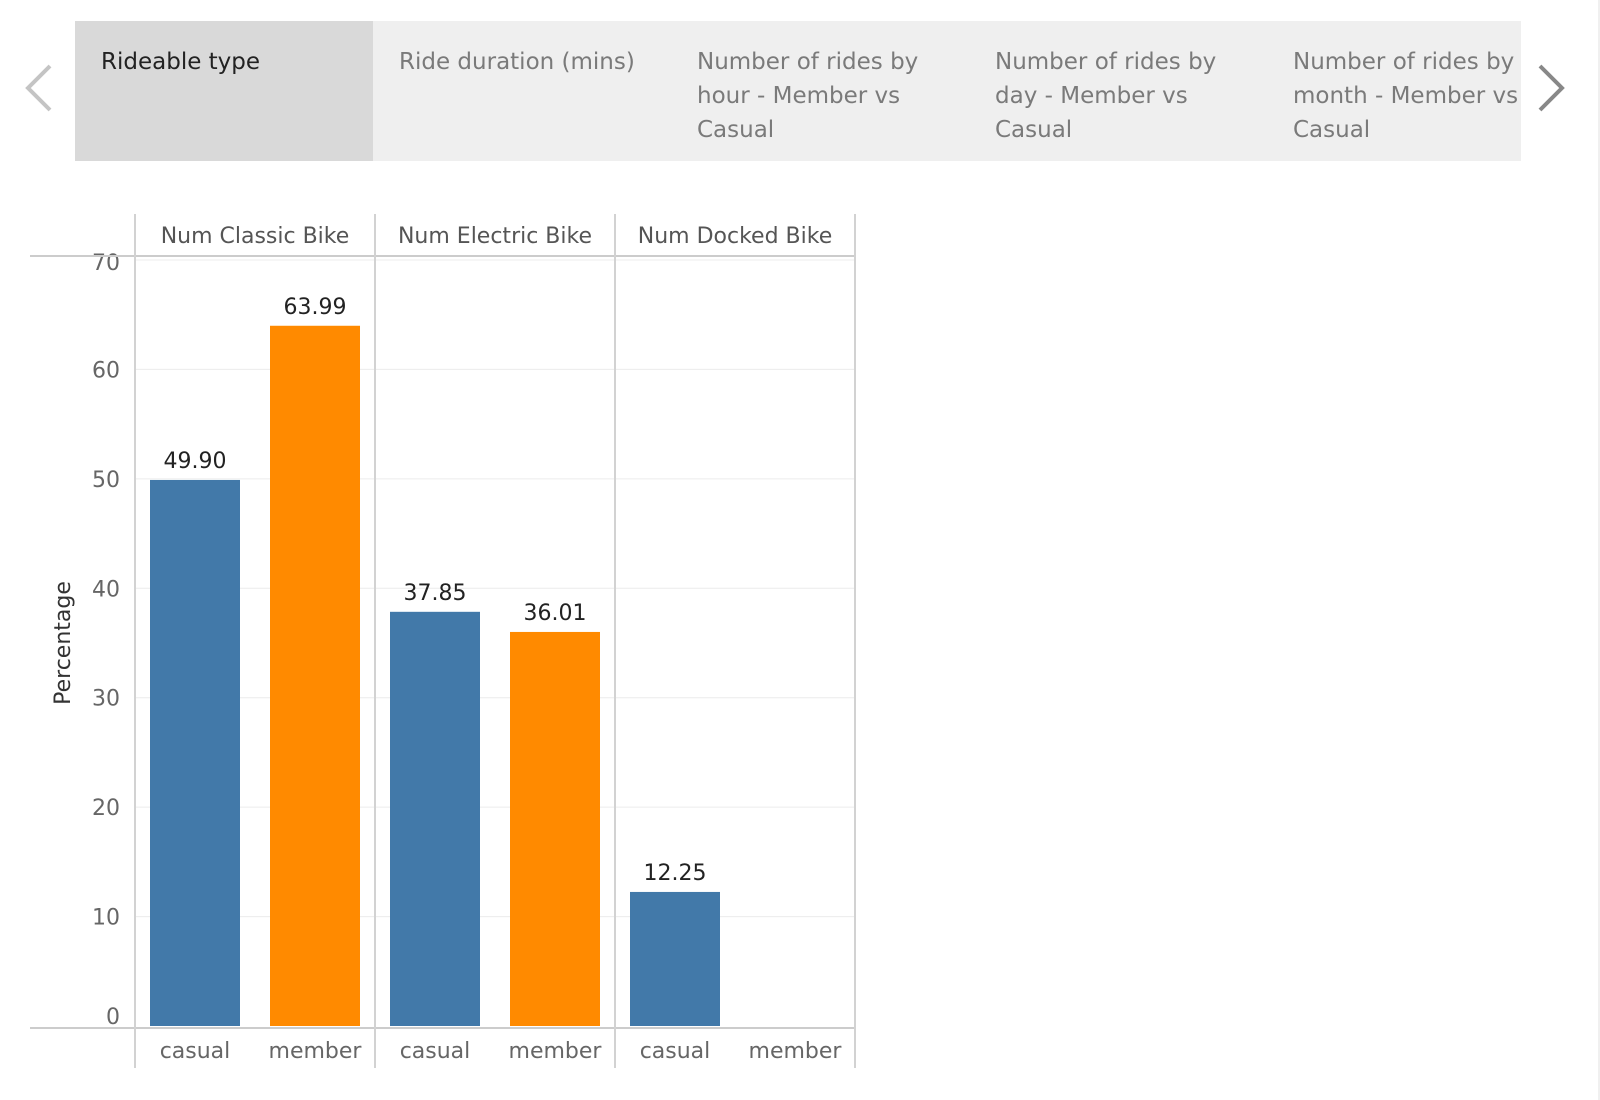  I want to click on y-tick-label: 70, so click(106, 263).